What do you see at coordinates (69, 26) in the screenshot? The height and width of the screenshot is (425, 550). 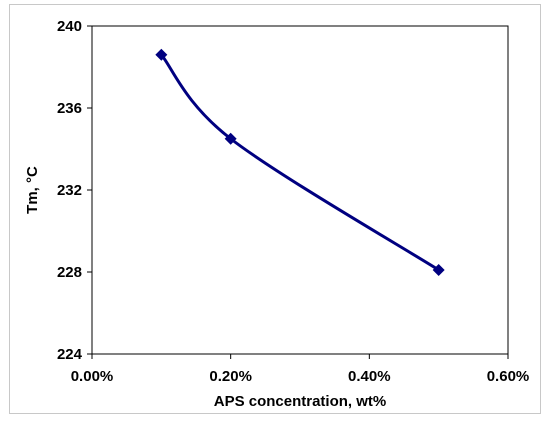 I see `y-tick-label: 240` at bounding box center [69, 26].